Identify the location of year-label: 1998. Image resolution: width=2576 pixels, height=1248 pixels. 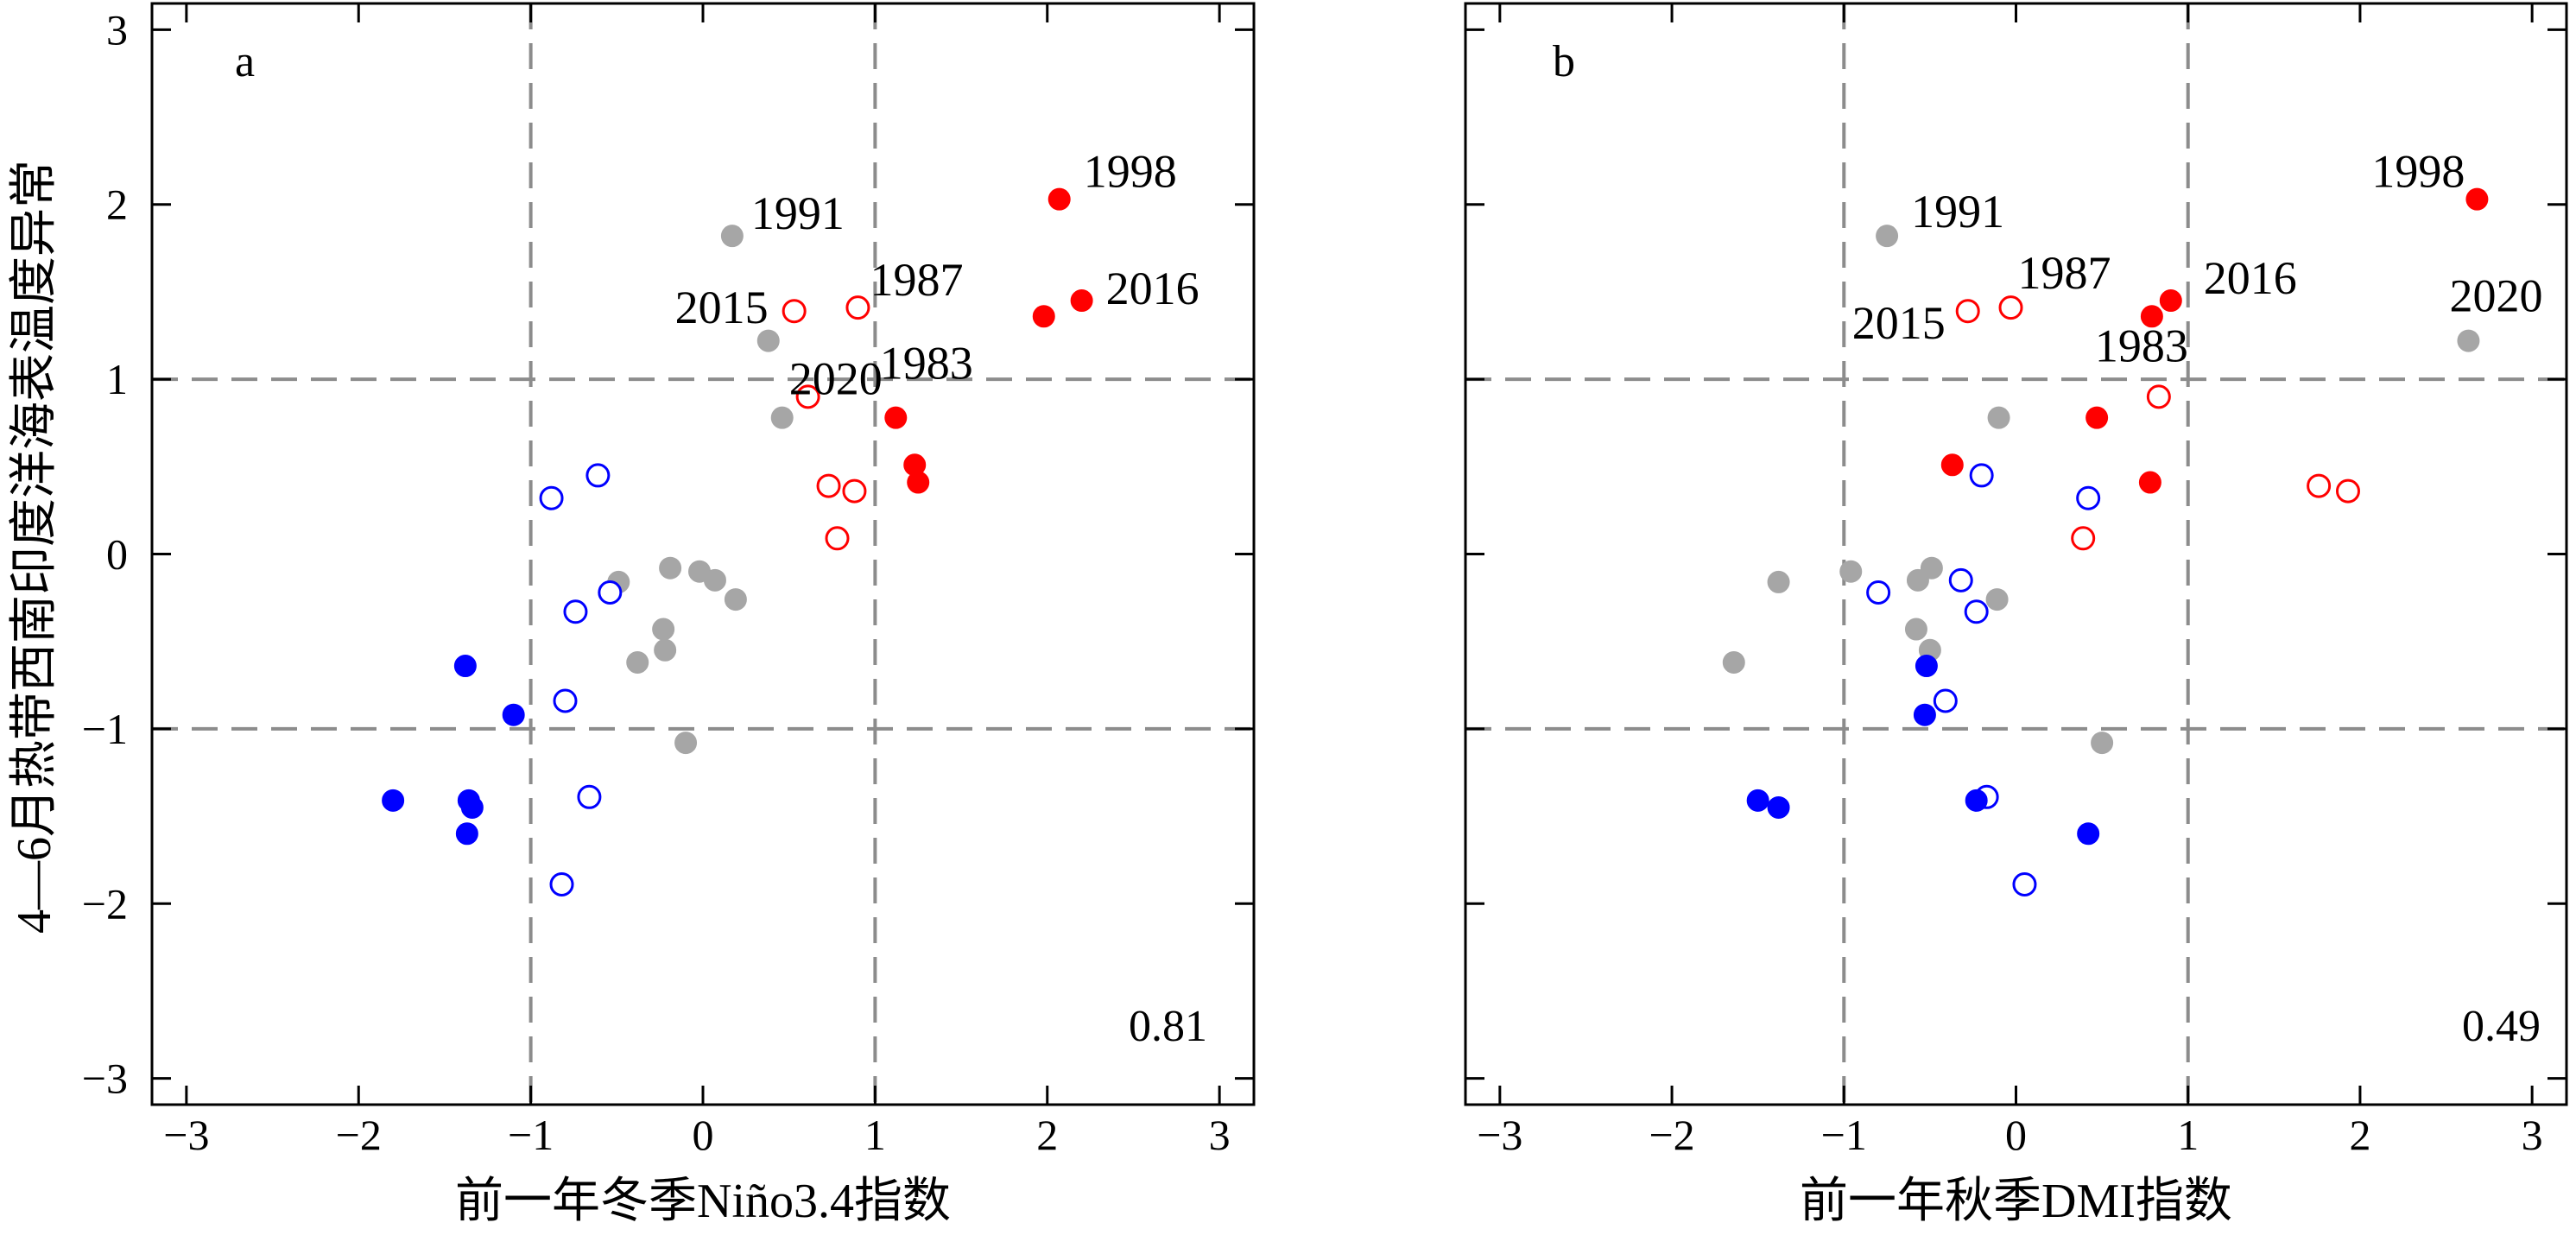
(2418, 172).